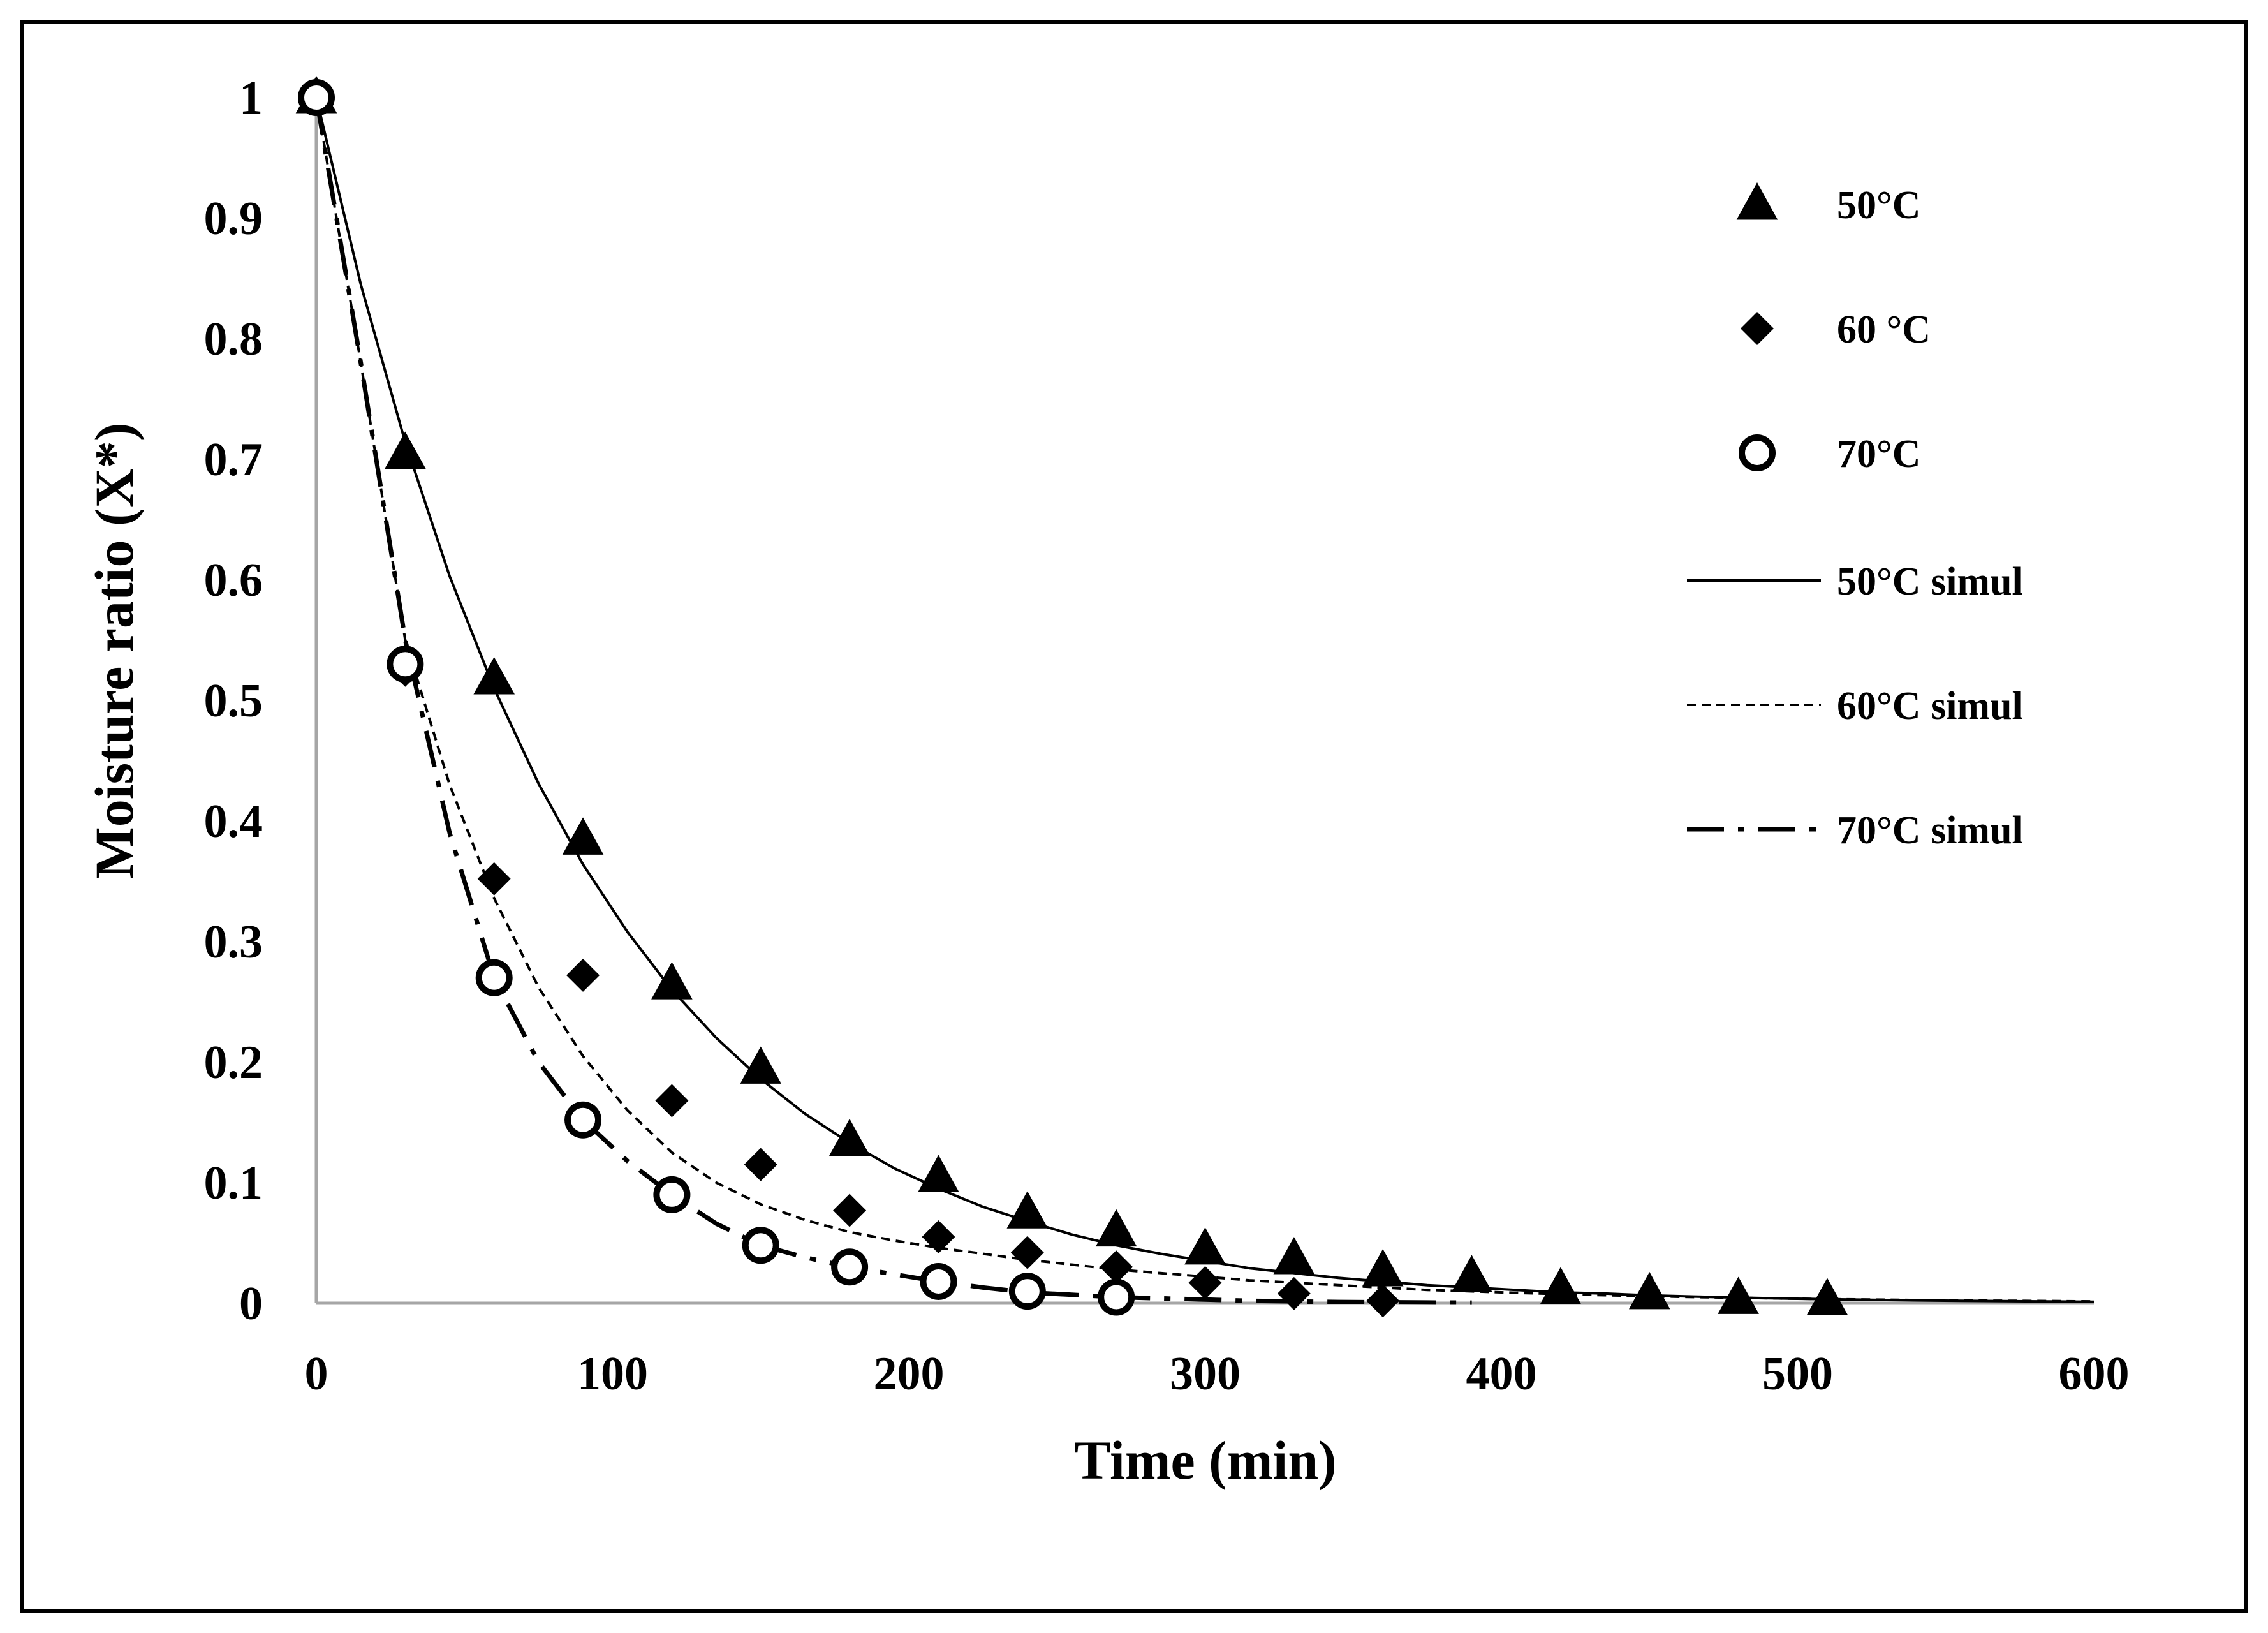 The height and width of the screenshot is (1633, 2268). What do you see at coordinates (115, 651) in the screenshot?
I see `y-axis-title: Moisture ratio (X*)` at bounding box center [115, 651].